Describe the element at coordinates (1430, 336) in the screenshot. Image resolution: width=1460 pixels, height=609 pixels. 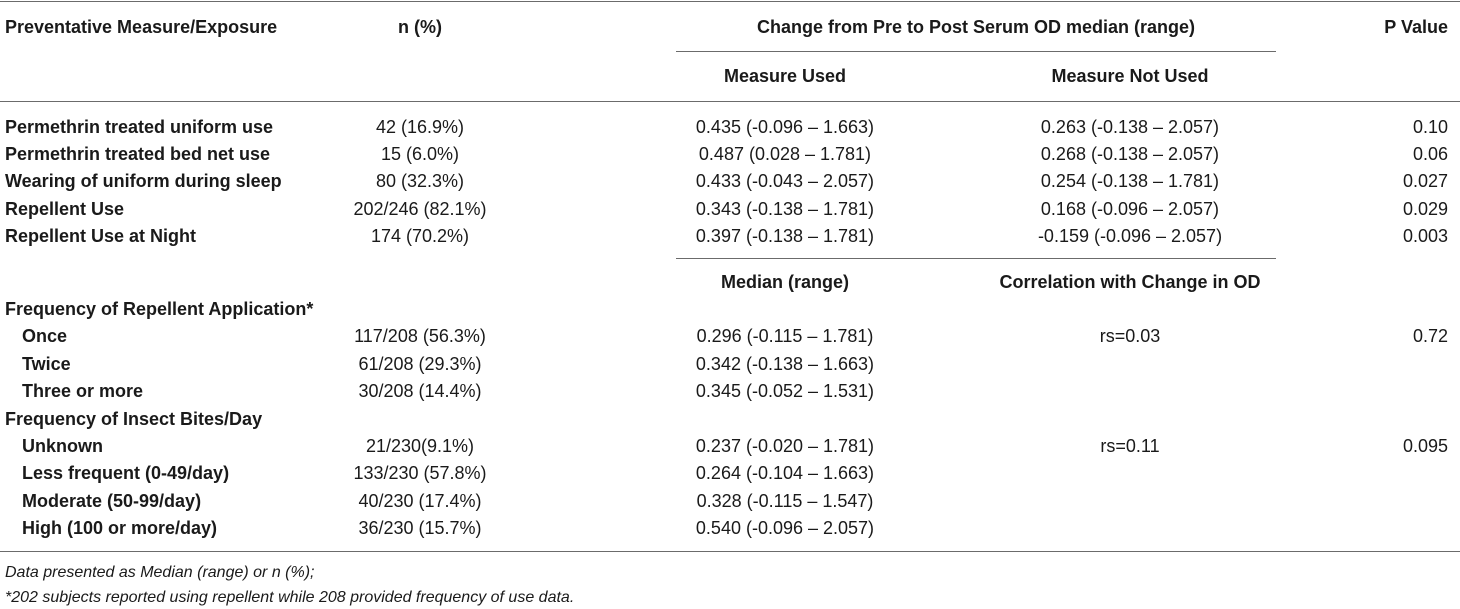
I see `row-p: 0.72` at that location.